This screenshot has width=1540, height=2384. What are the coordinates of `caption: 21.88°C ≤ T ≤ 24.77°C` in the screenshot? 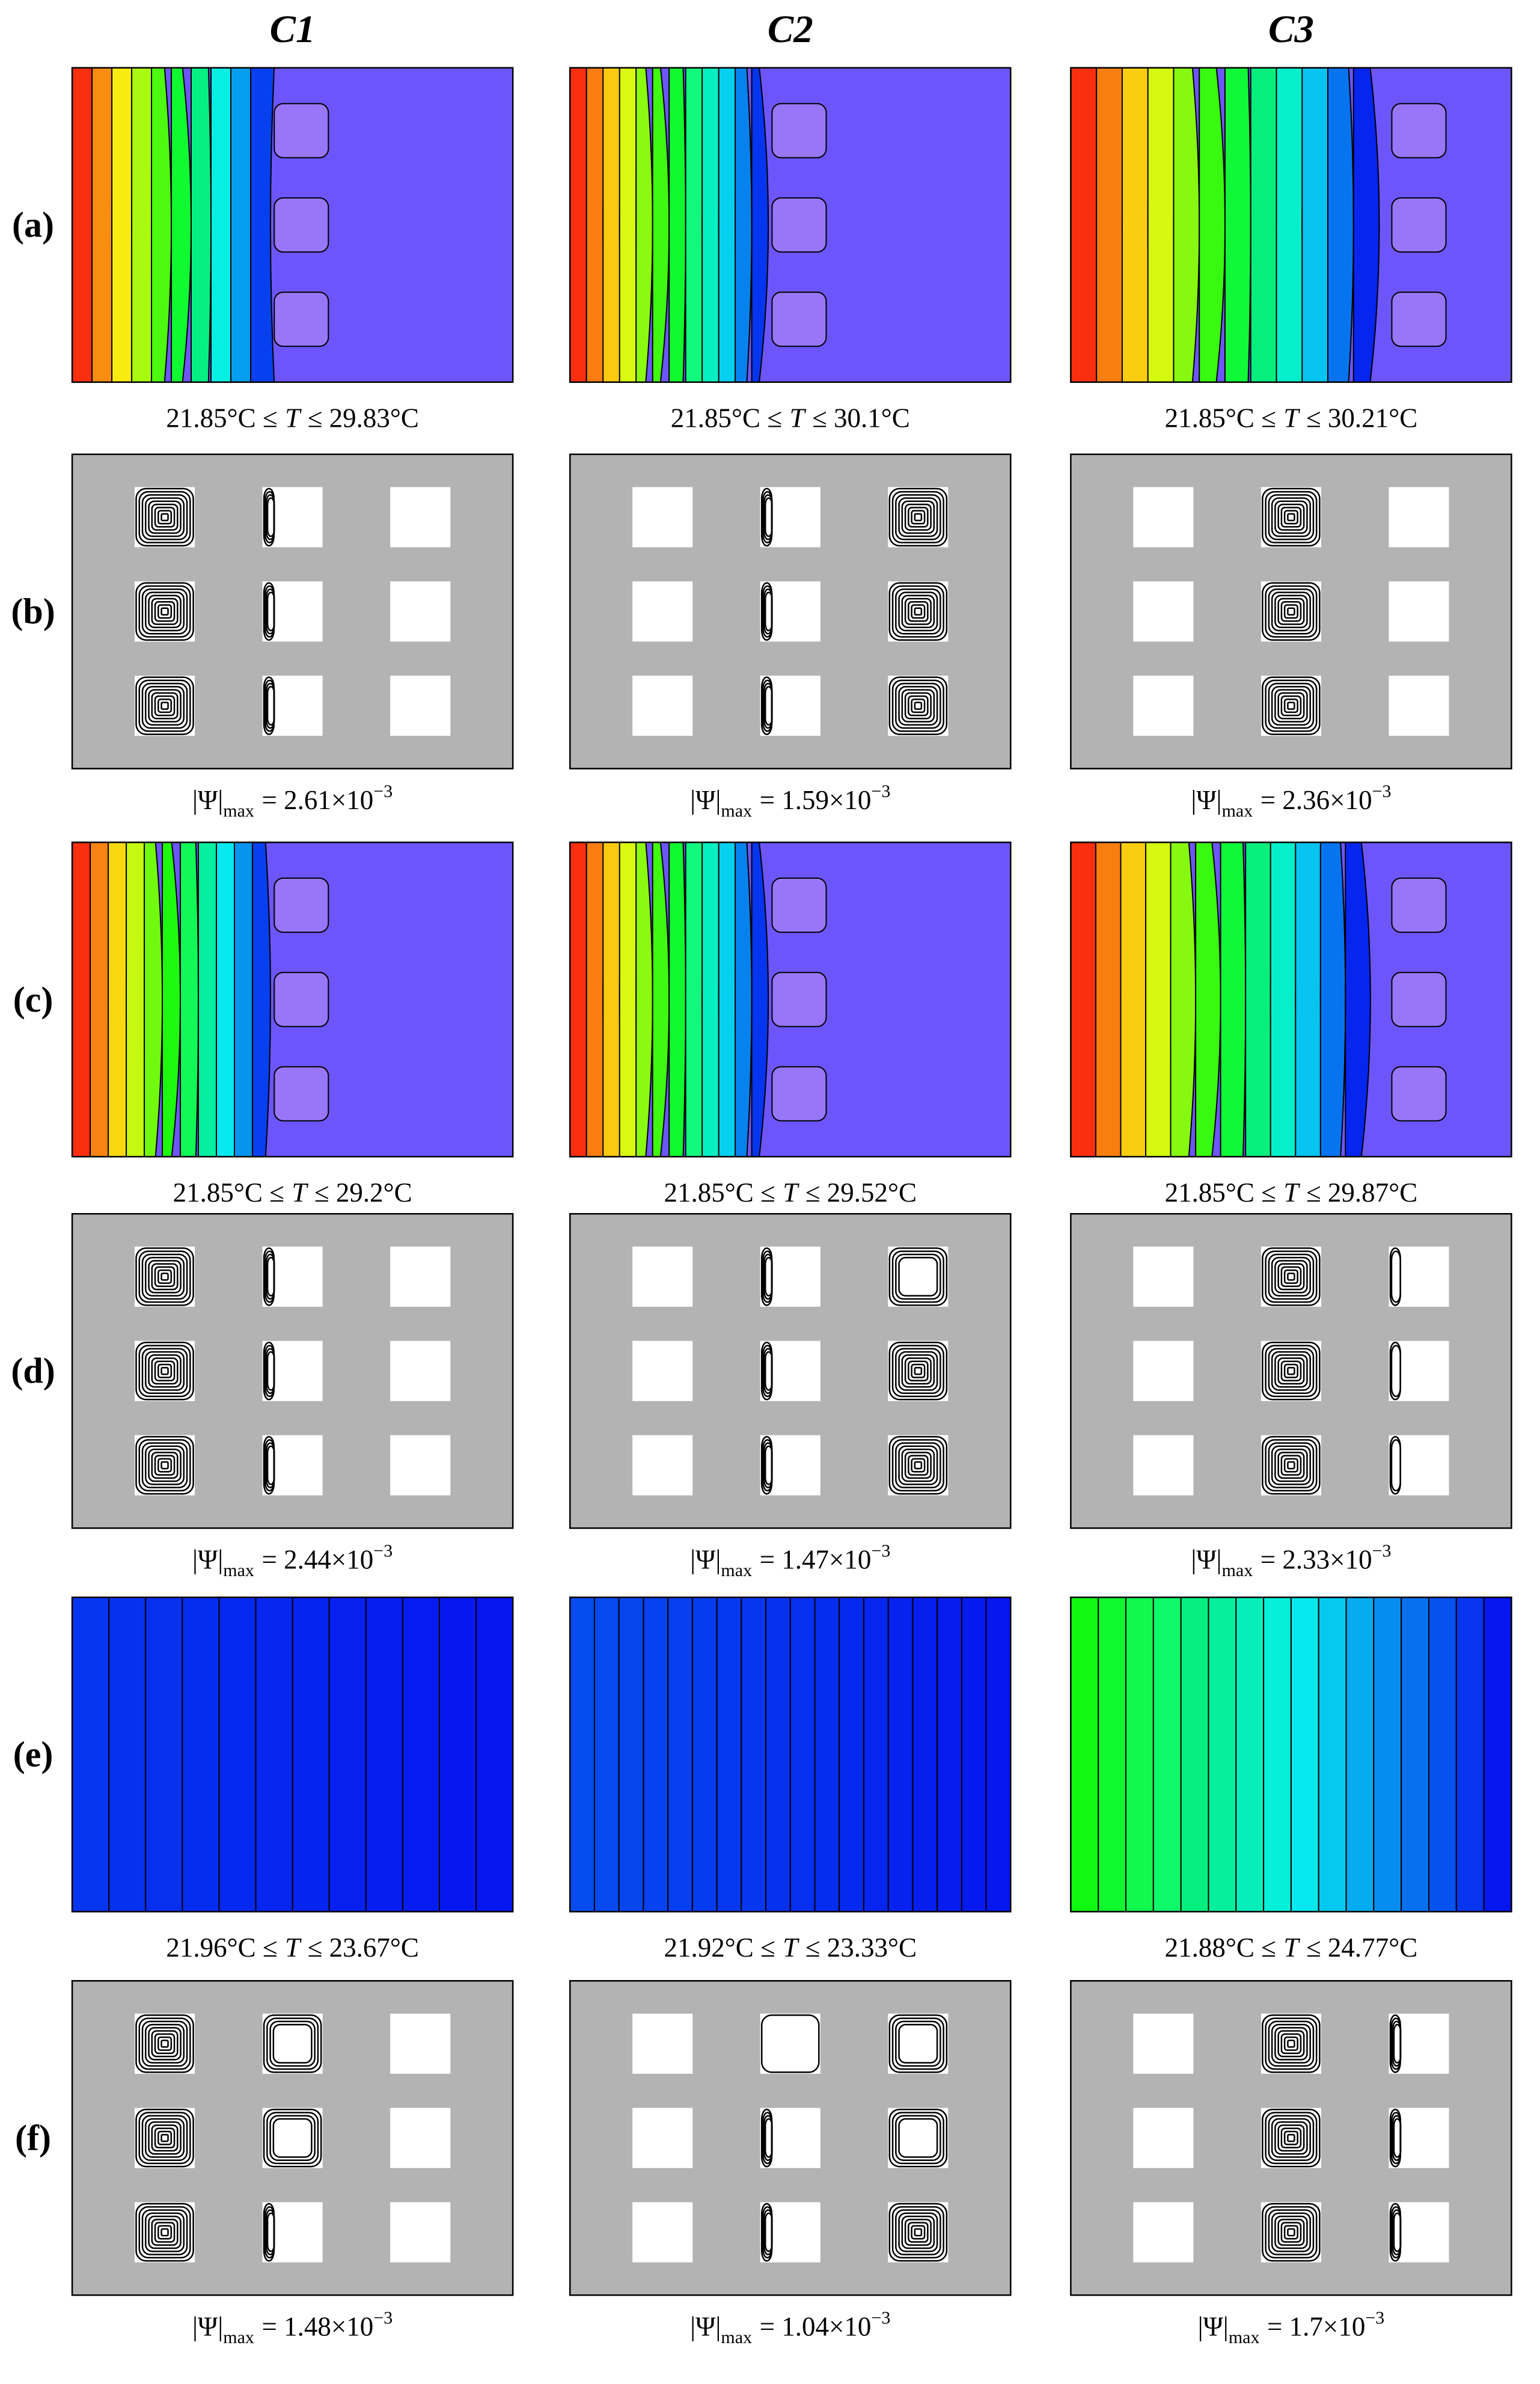 It's located at (1291, 1948).